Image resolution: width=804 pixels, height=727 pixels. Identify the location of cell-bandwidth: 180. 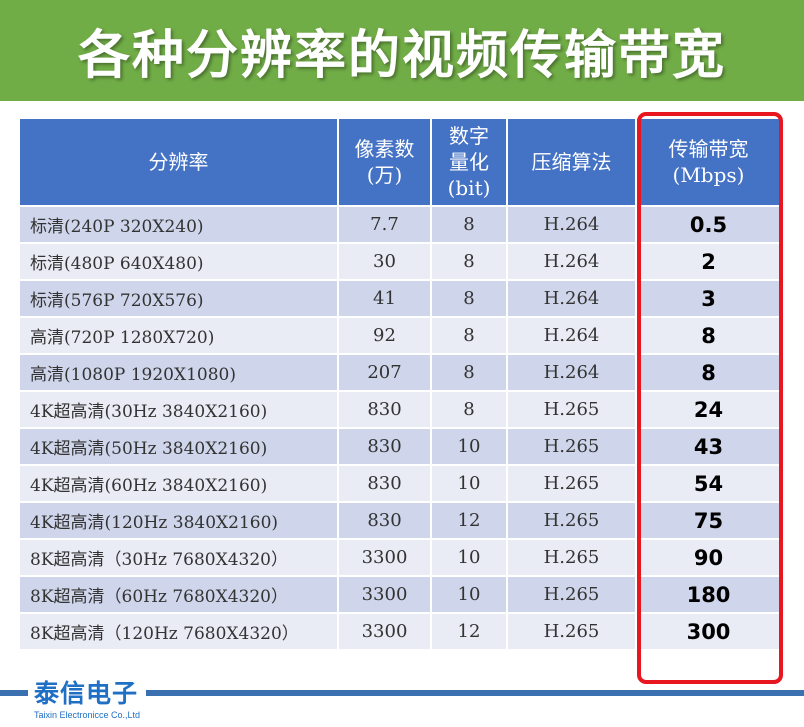
(708, 594).